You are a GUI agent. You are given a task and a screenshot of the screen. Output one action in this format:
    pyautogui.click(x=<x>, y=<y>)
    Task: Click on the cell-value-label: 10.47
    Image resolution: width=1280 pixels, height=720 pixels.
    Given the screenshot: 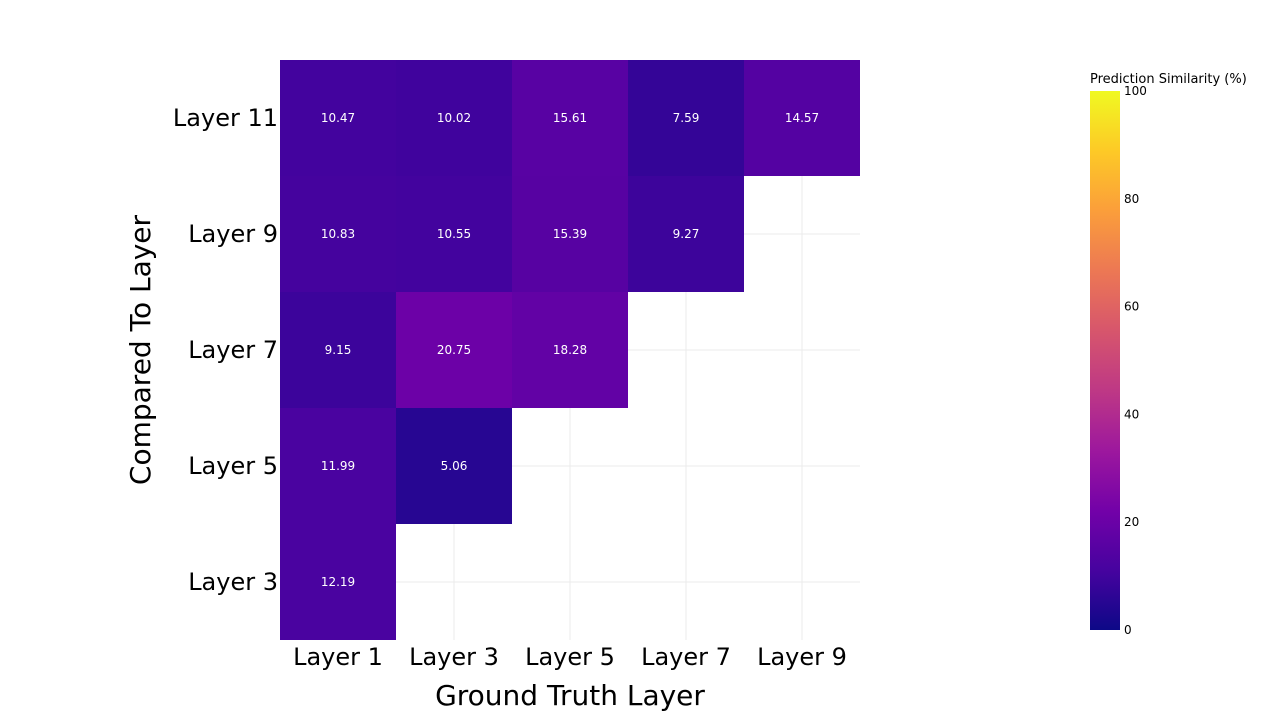 What is the action you would take?
    pyautogui.click(x=338, y=118)
    